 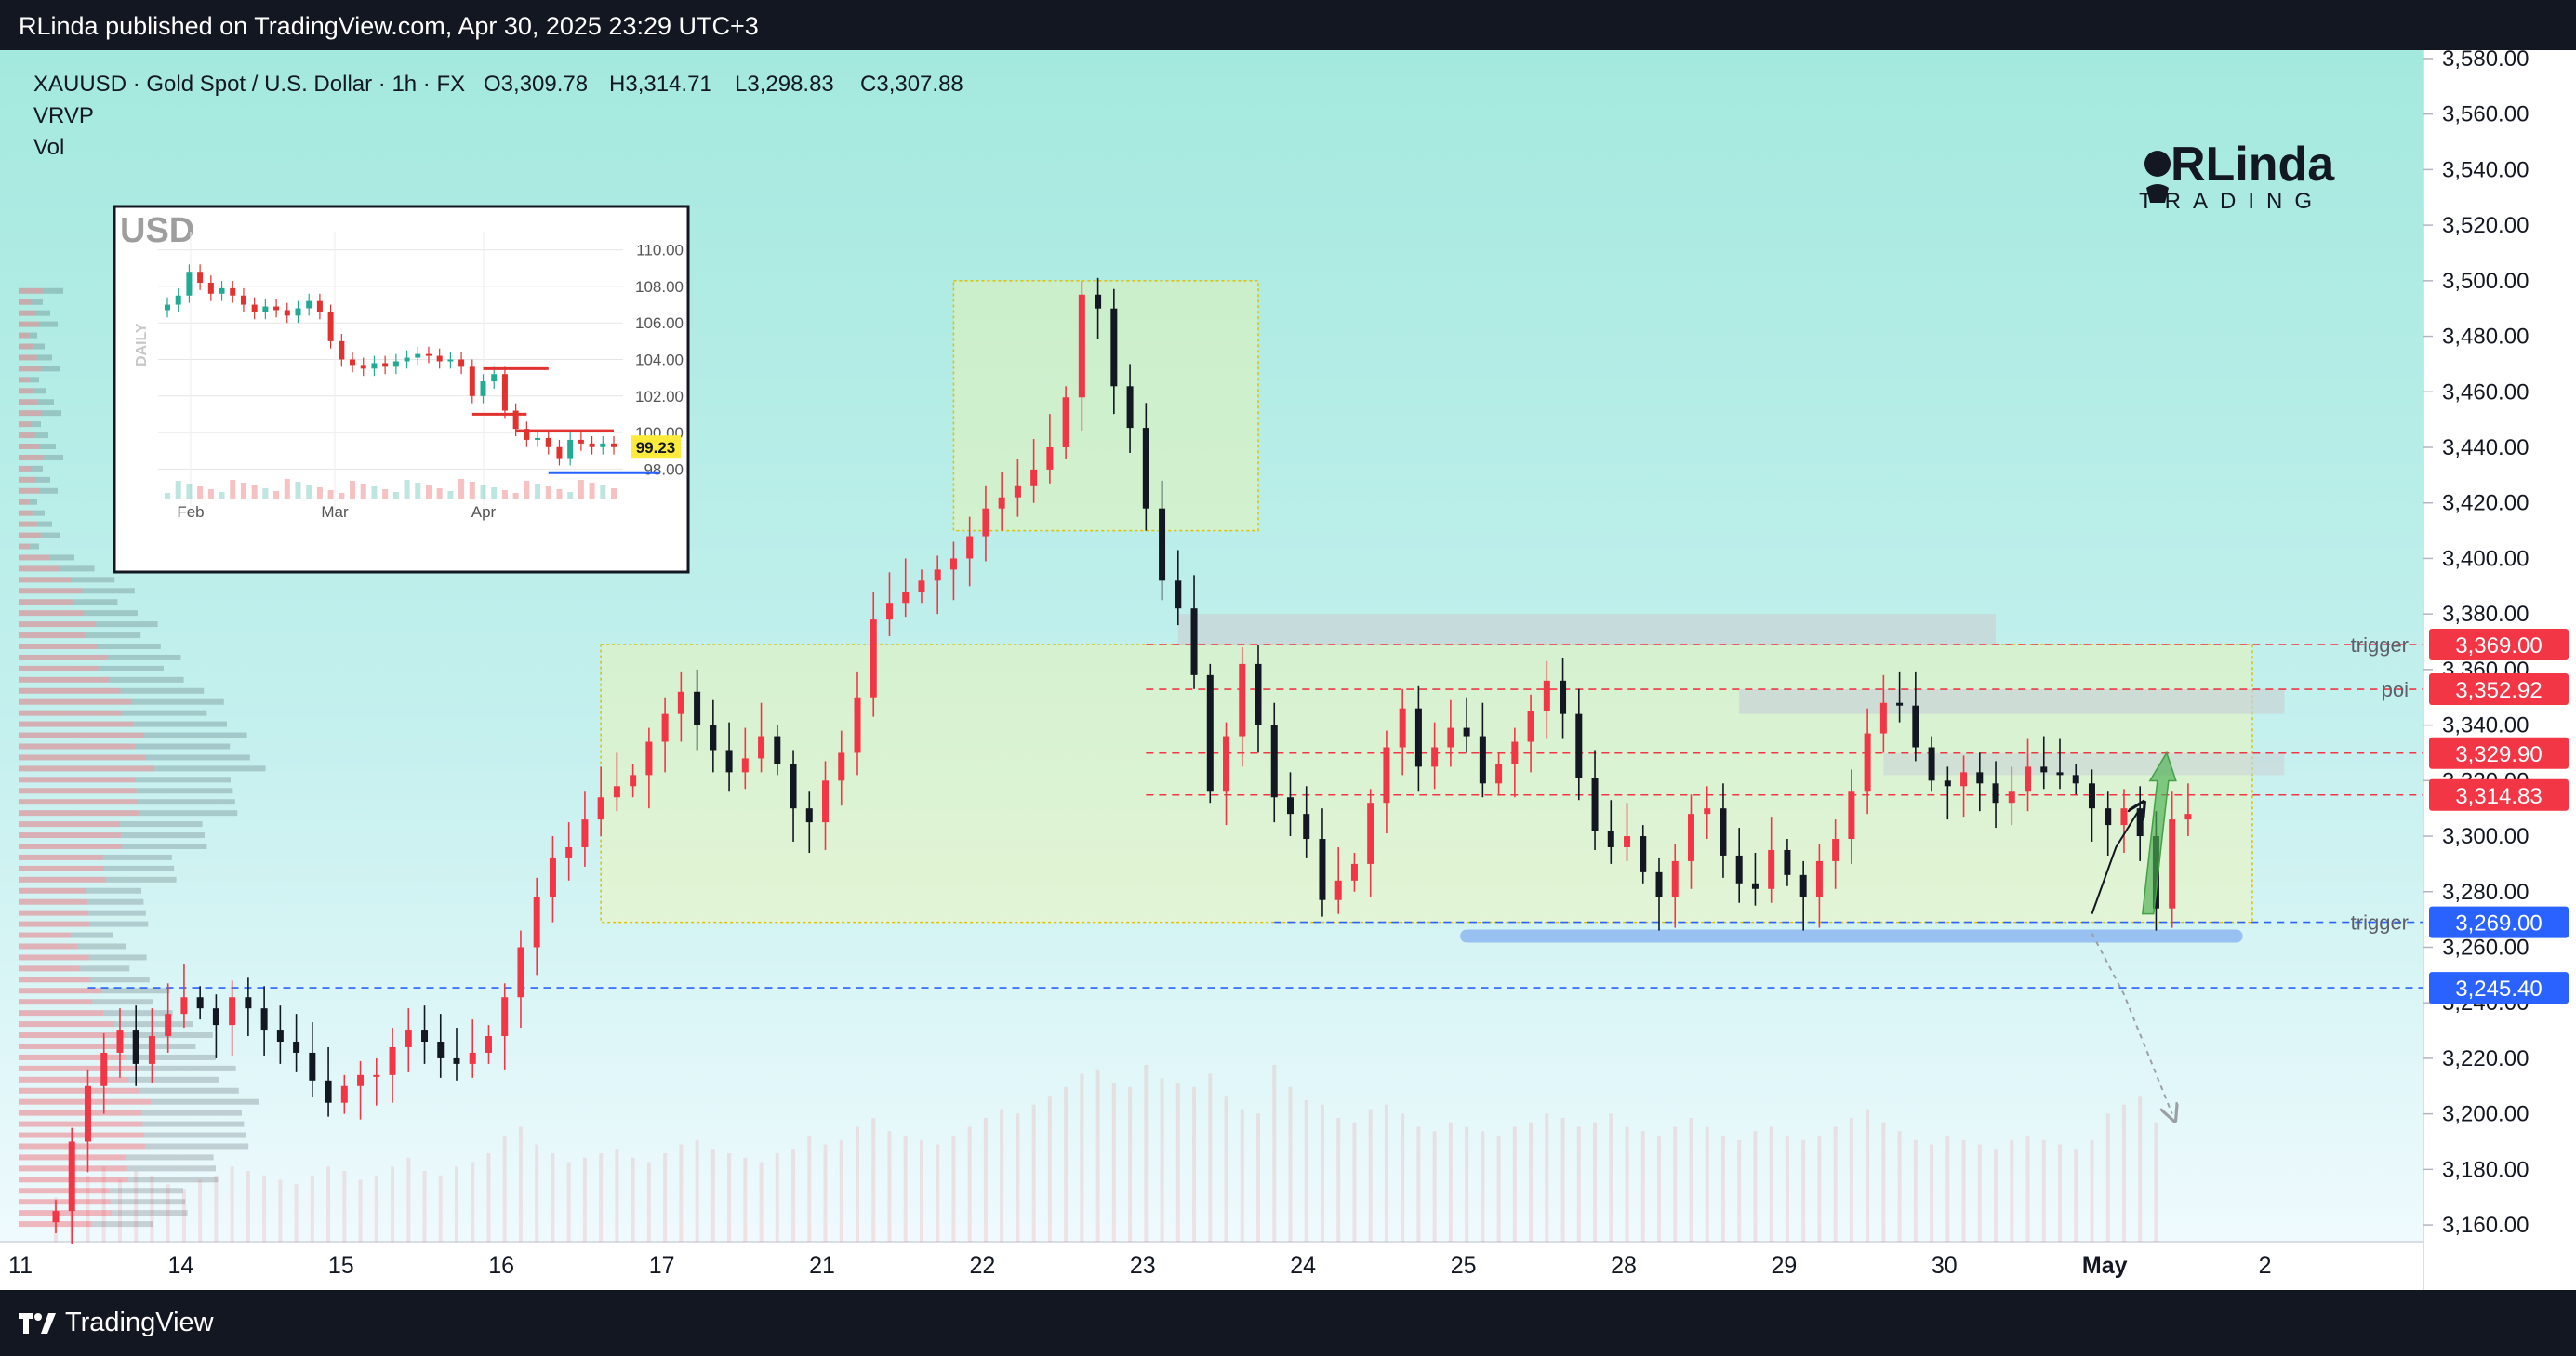 I want to click on y-tick-label: 3,420.00, so click(x=2485, y=503).